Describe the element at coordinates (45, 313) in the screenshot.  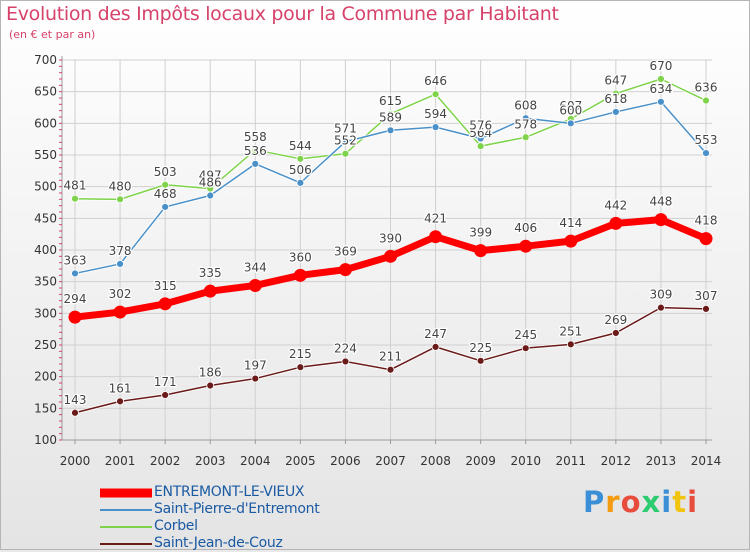
I see `y-tick-label: 300` at that location.